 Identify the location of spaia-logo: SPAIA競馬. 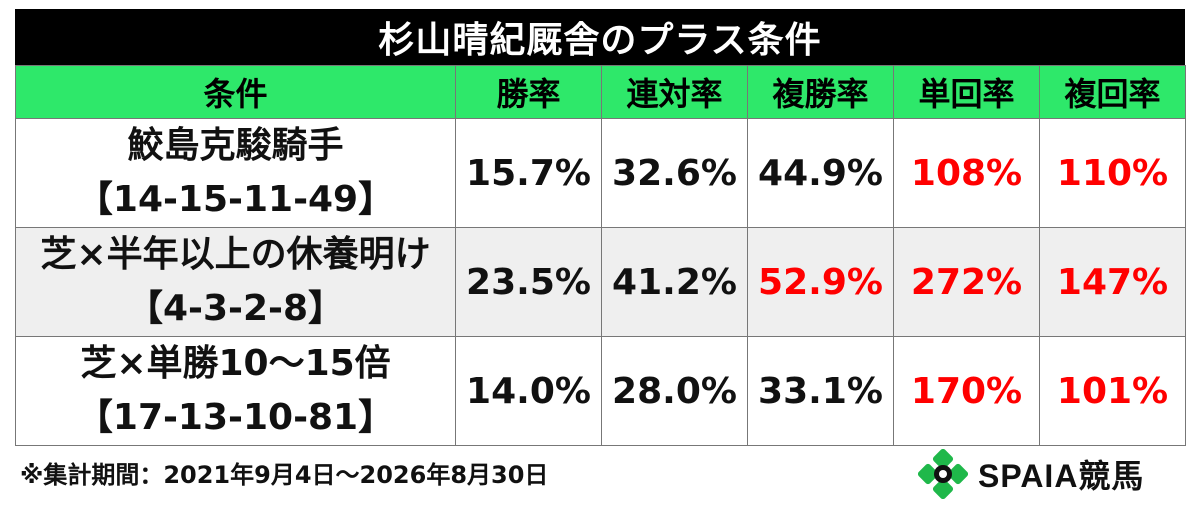
(1031, 474).